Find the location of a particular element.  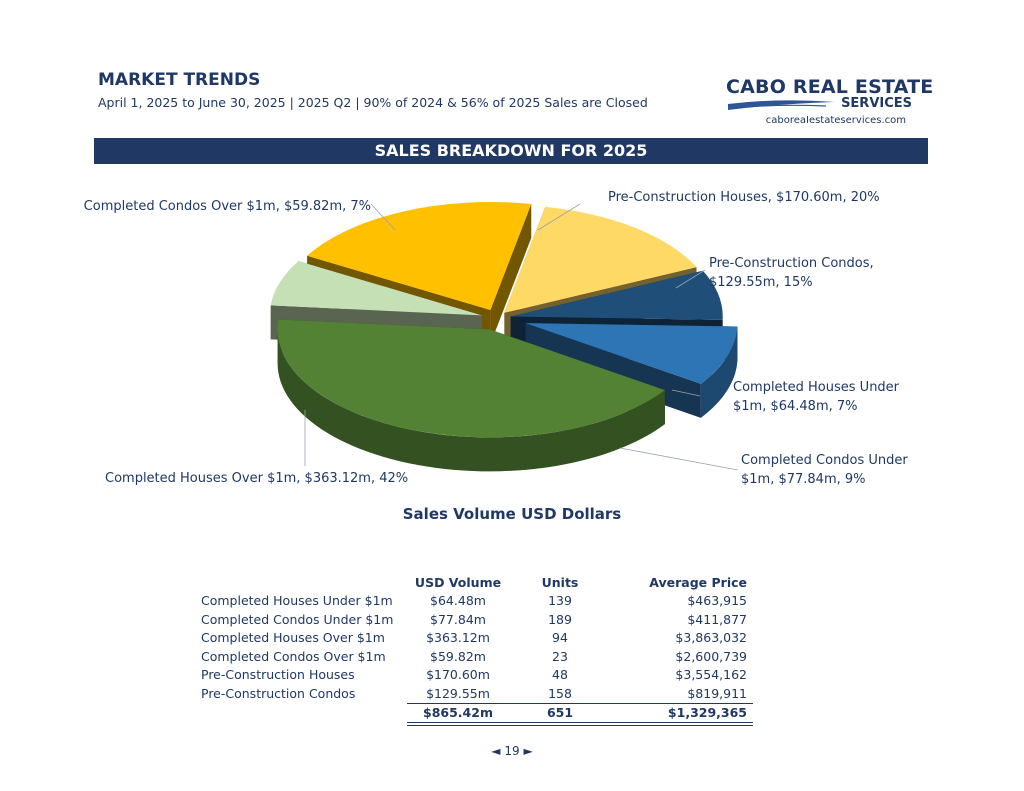

logo-main-text: CABO REAL ESTATE is located at coordinates (830, 87).